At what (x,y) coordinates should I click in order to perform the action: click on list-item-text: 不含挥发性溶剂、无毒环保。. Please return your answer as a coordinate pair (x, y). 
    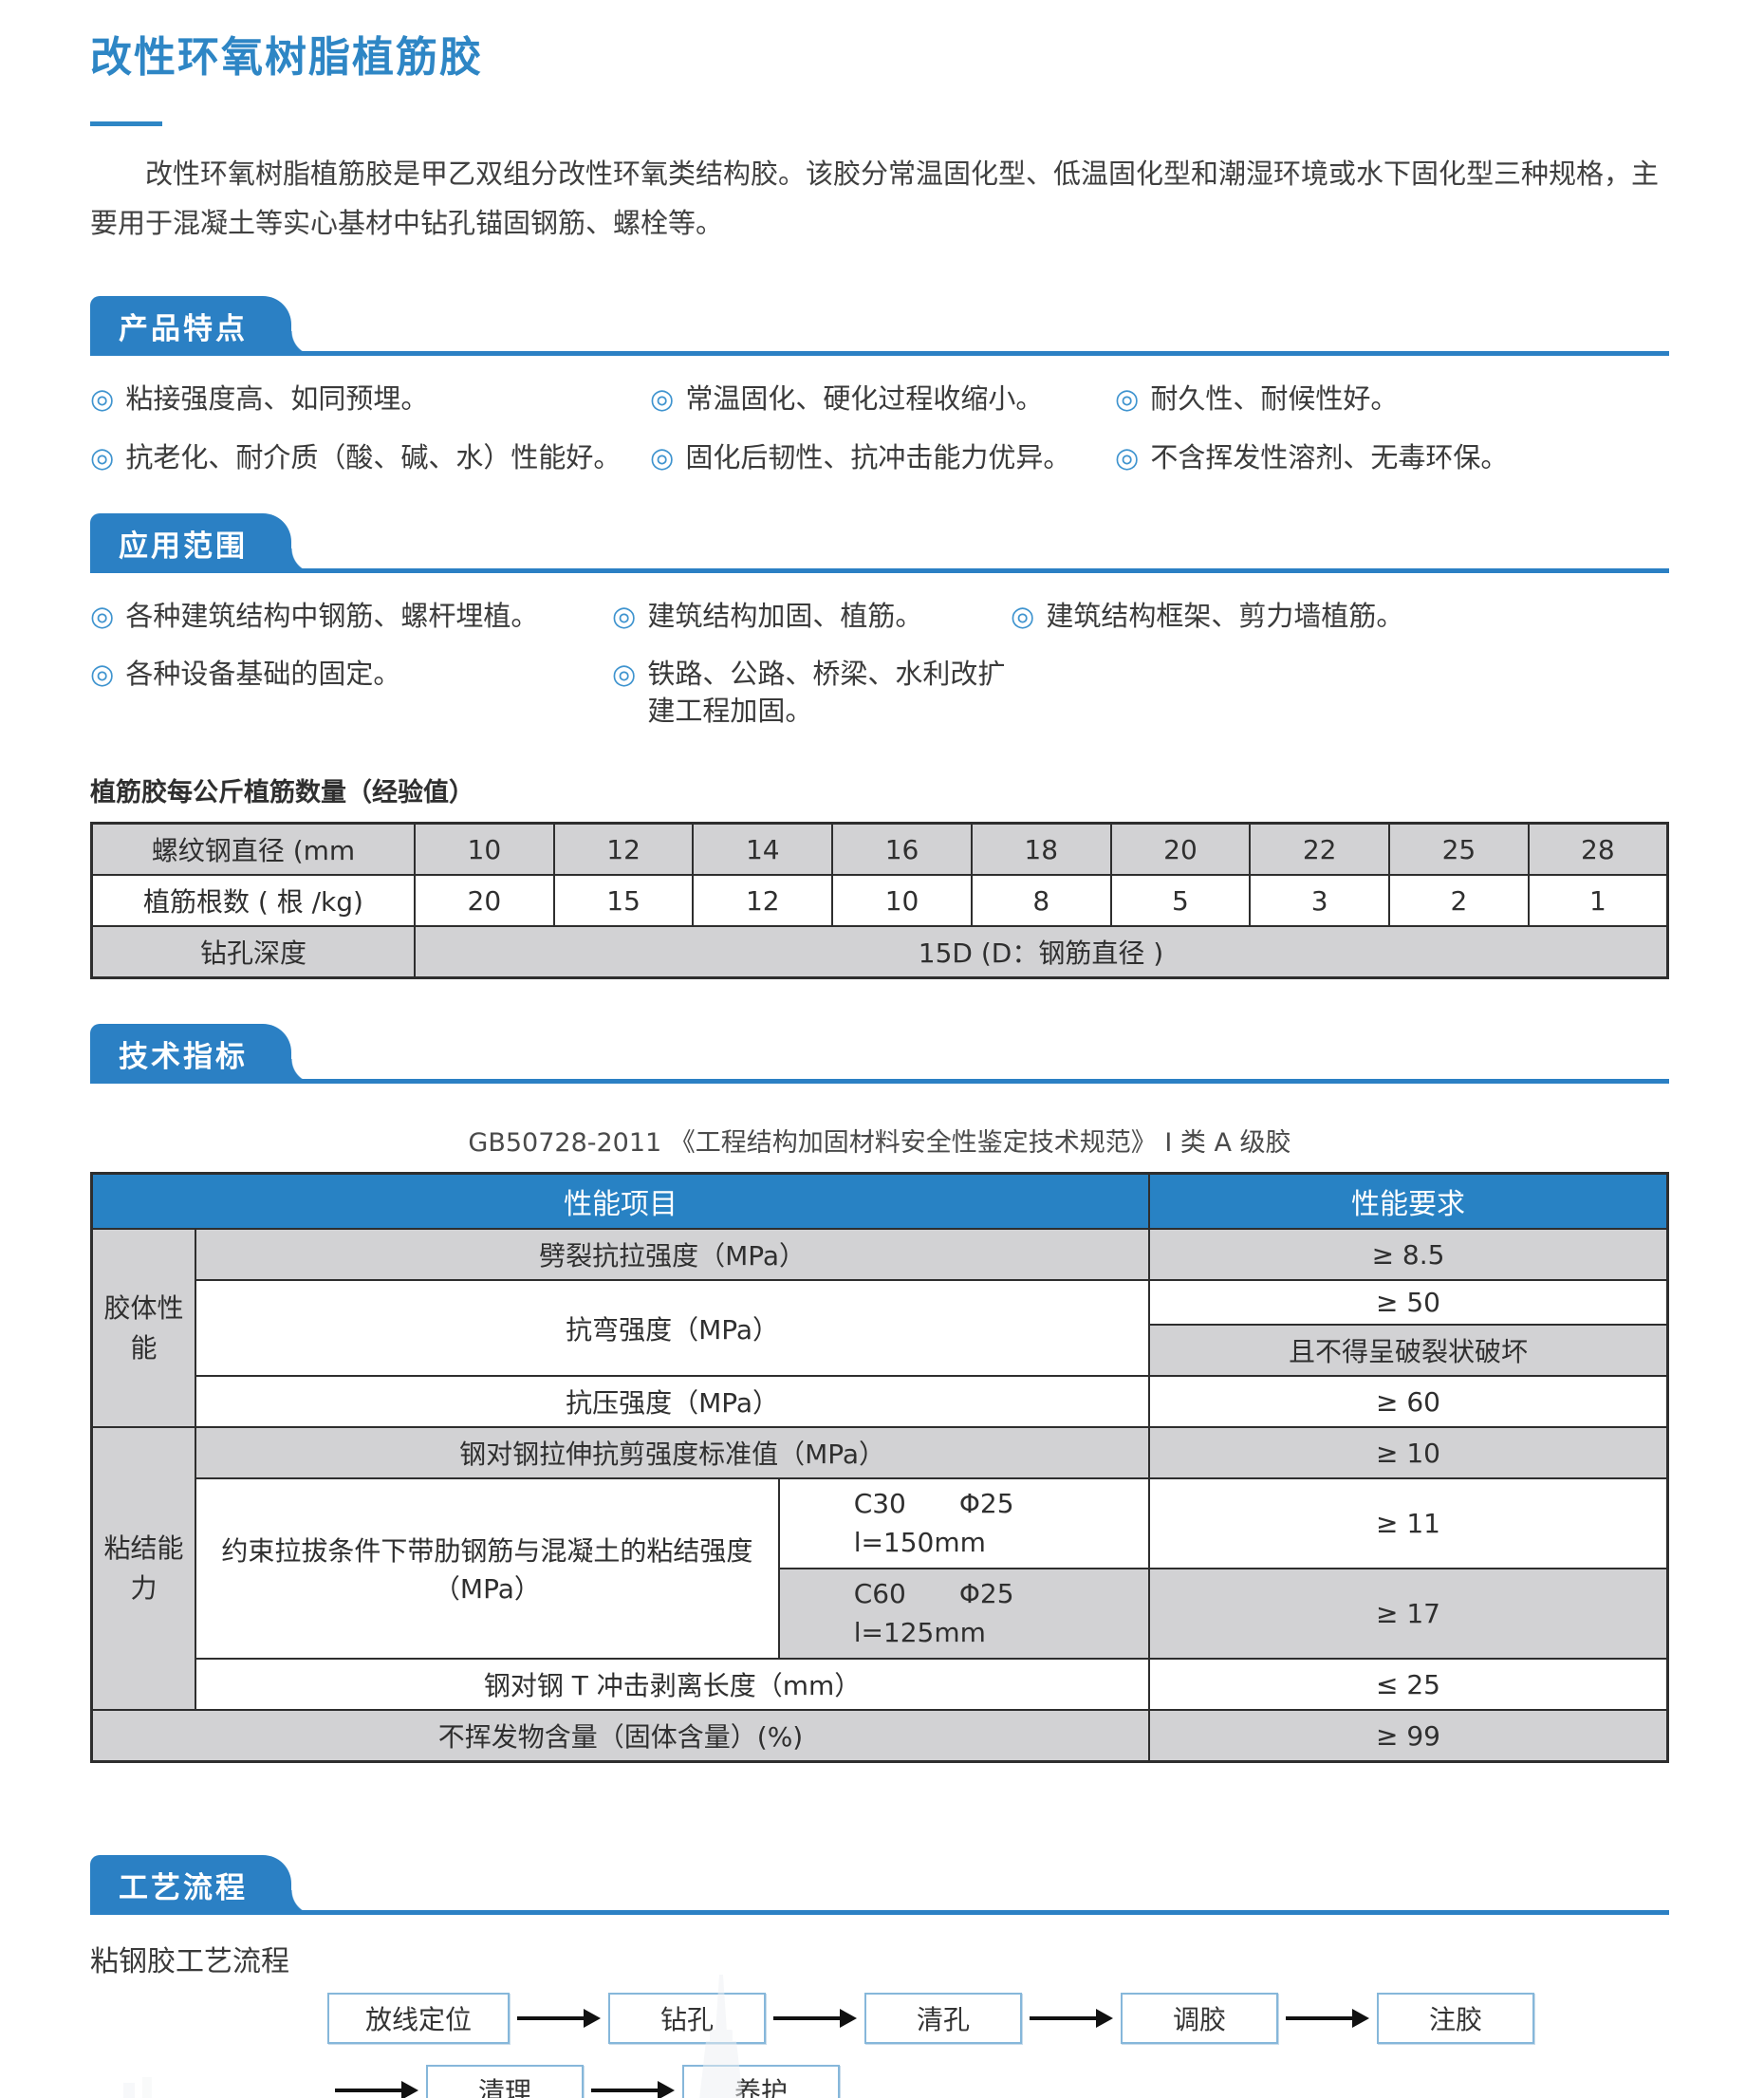
    Looking at the image, I should click on (1329, 456).